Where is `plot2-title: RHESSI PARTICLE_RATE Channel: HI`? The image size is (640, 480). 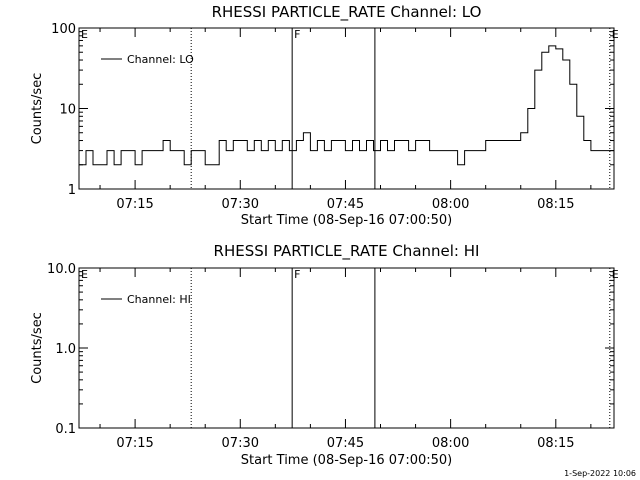
plot2-title: RHESSI PARTICLE_RATE Channel: HI is located at coordinates (347, 251).